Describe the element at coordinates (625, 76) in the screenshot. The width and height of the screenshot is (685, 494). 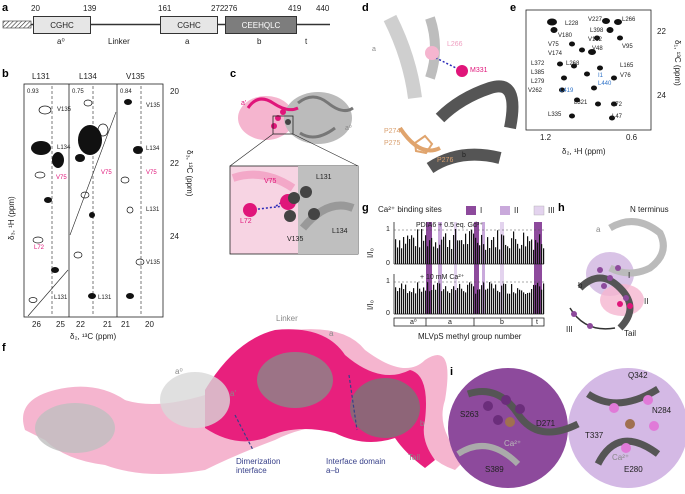
I see `peak: V76` at that location.